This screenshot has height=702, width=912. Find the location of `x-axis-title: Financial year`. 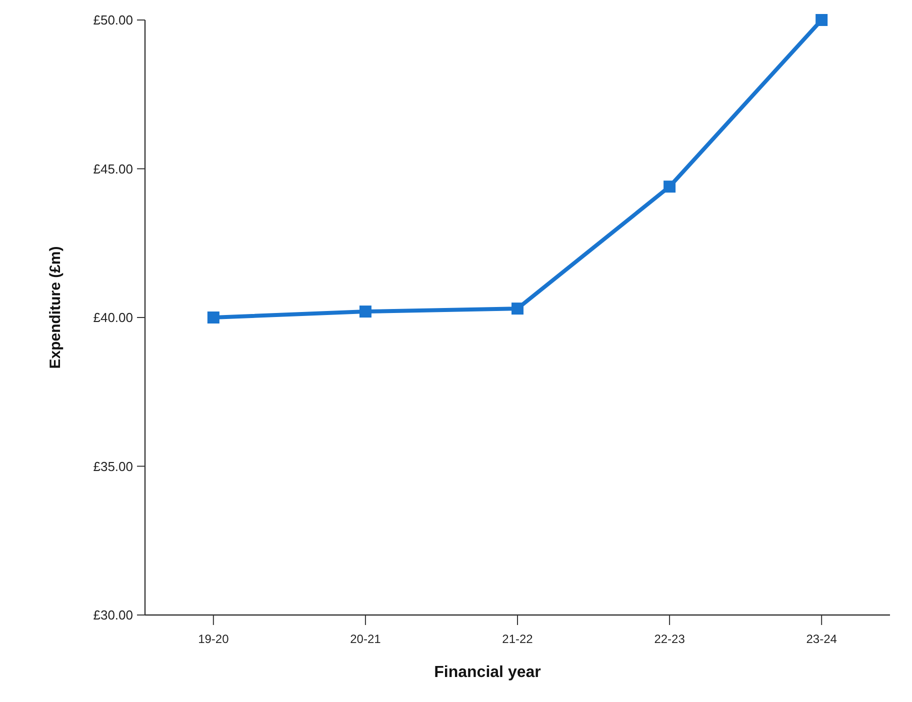

x-axis-title: Financial year is located at coordinates (487, 672).